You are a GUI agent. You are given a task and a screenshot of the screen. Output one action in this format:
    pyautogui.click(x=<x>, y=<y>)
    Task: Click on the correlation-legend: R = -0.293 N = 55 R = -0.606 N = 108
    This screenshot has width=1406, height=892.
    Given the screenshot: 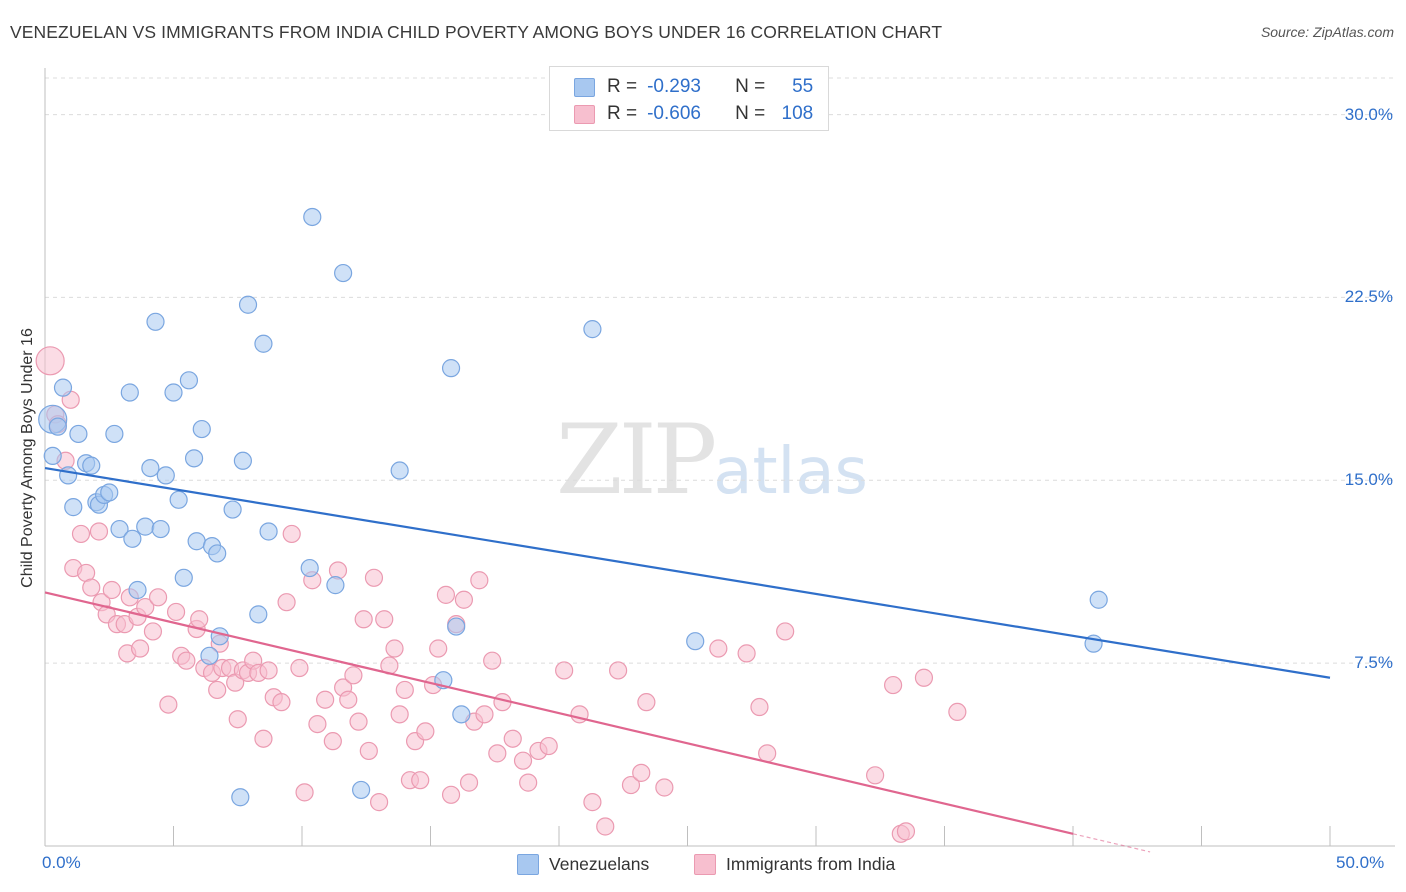 What is the action you would take?
    pyautogui.click(x=689, y=98)
    